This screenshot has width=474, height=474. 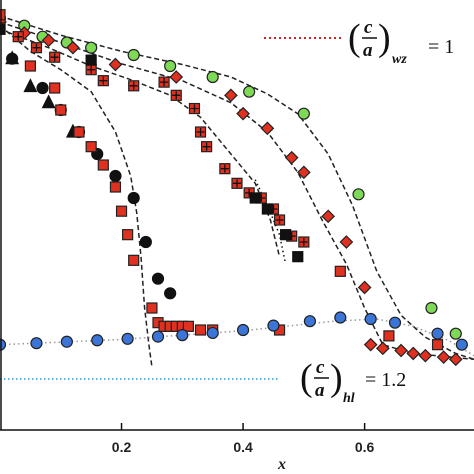 I want to click on point-s2-11-plus, so click(x=206, y=146).